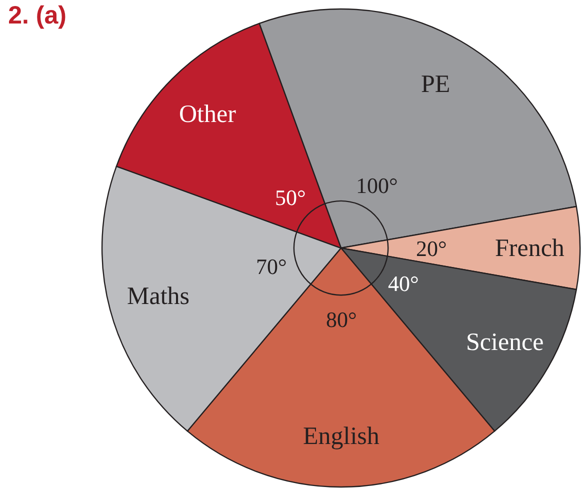 This screenshot has height=490, width=581. Describe the element at coordinates (271, 266) in the screenshot. I see `data-label: 70°` at that location.